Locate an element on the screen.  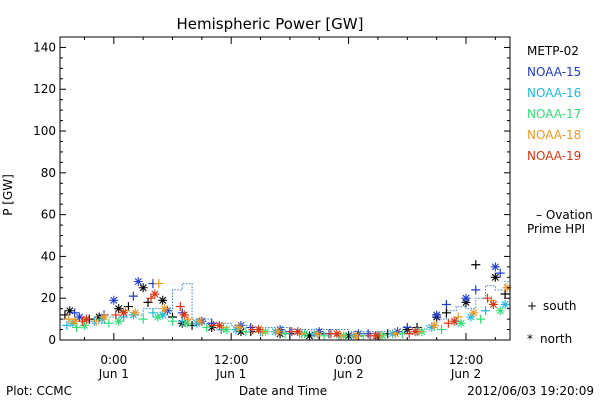
ovation-label-line1: – Ovation is located at coordinates (564, 215).